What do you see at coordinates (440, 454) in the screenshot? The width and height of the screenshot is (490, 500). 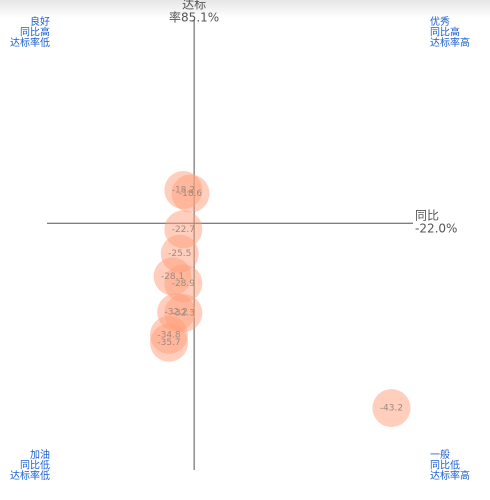 I see `quadrant-label: 一般` at bounding box center [440, 454].